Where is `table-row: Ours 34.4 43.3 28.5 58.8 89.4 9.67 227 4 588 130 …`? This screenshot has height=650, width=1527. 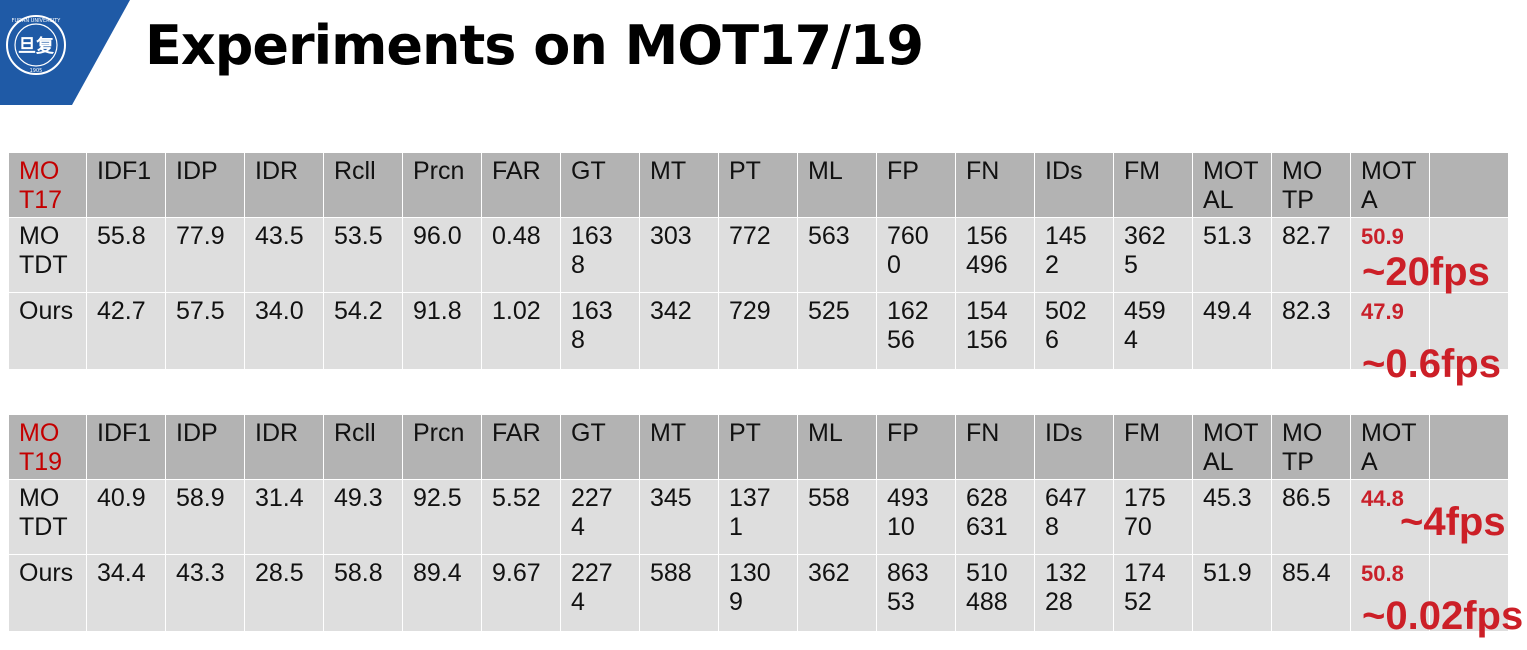
table-row: Ours 34.4 43.3 28.5 58.8 89.4 9.67 227 4 588 130 … is located at coordinates (758, 593).